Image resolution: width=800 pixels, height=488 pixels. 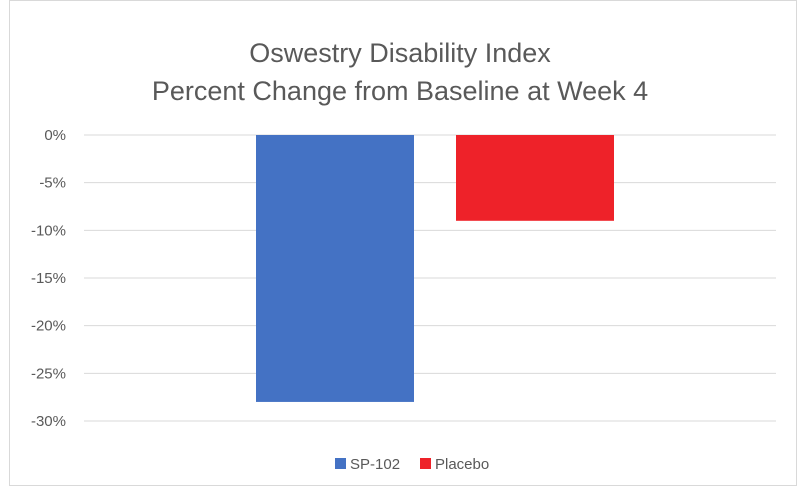 I want to click on y-tick-label: -5%, so click(x=52, y=183).